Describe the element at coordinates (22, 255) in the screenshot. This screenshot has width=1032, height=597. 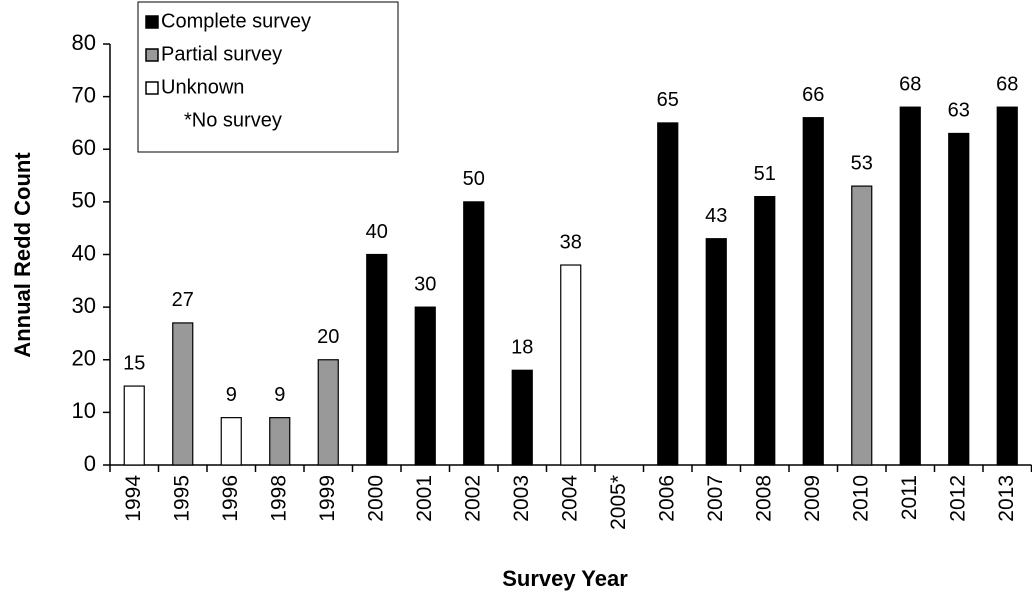
I see `y-axis-title: Annual Redd Count` at that location.